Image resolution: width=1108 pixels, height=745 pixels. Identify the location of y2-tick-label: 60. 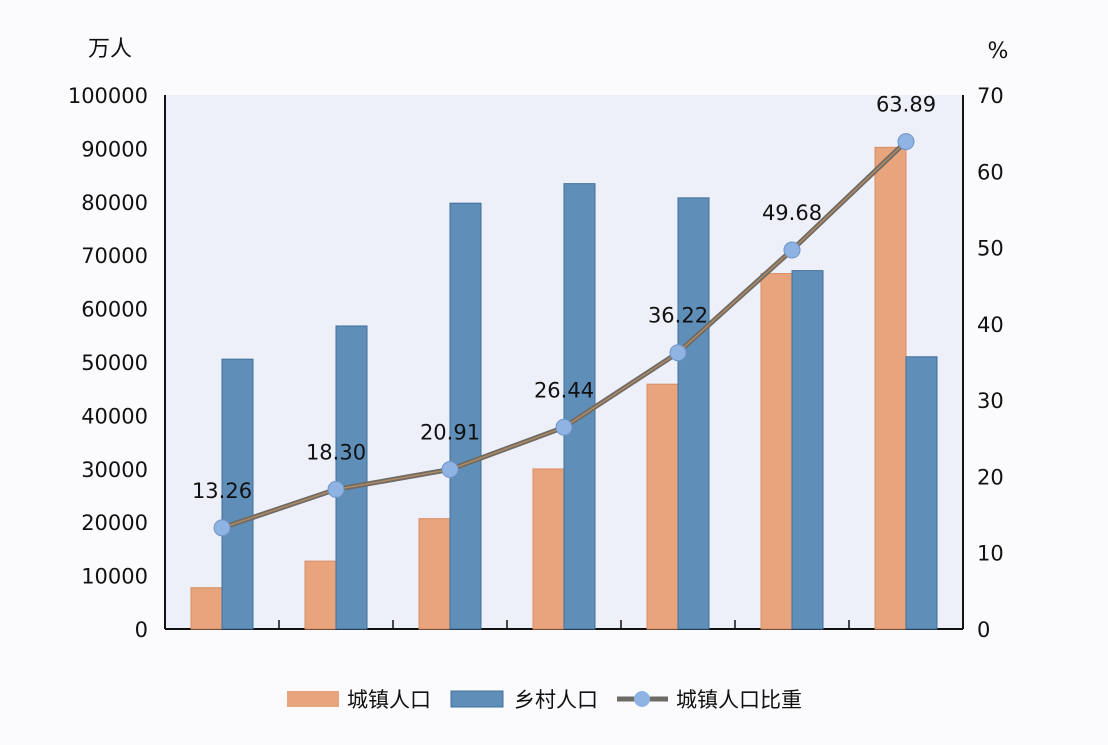
(990, 172).